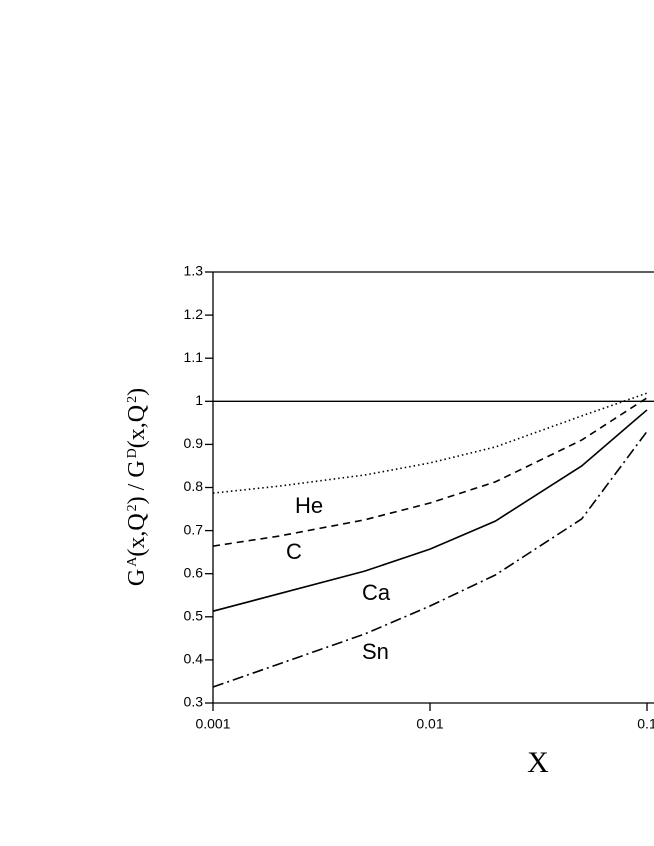 This screenshot has width=654, height=846. Describe the element at coordinates (194, 616) in the screenshot. I see `y-tick-label: 0.5` at that location.